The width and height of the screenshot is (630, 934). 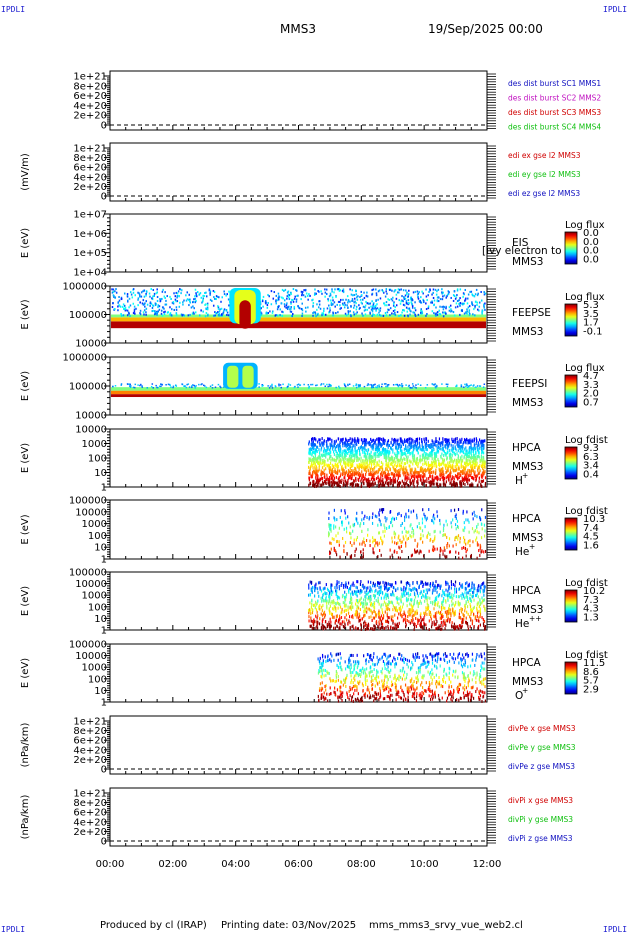 What do you see at coordinates (90, 253) in the screenshot?
I see `y-tick-label: 1e+05` at bounding box center [90, 253].